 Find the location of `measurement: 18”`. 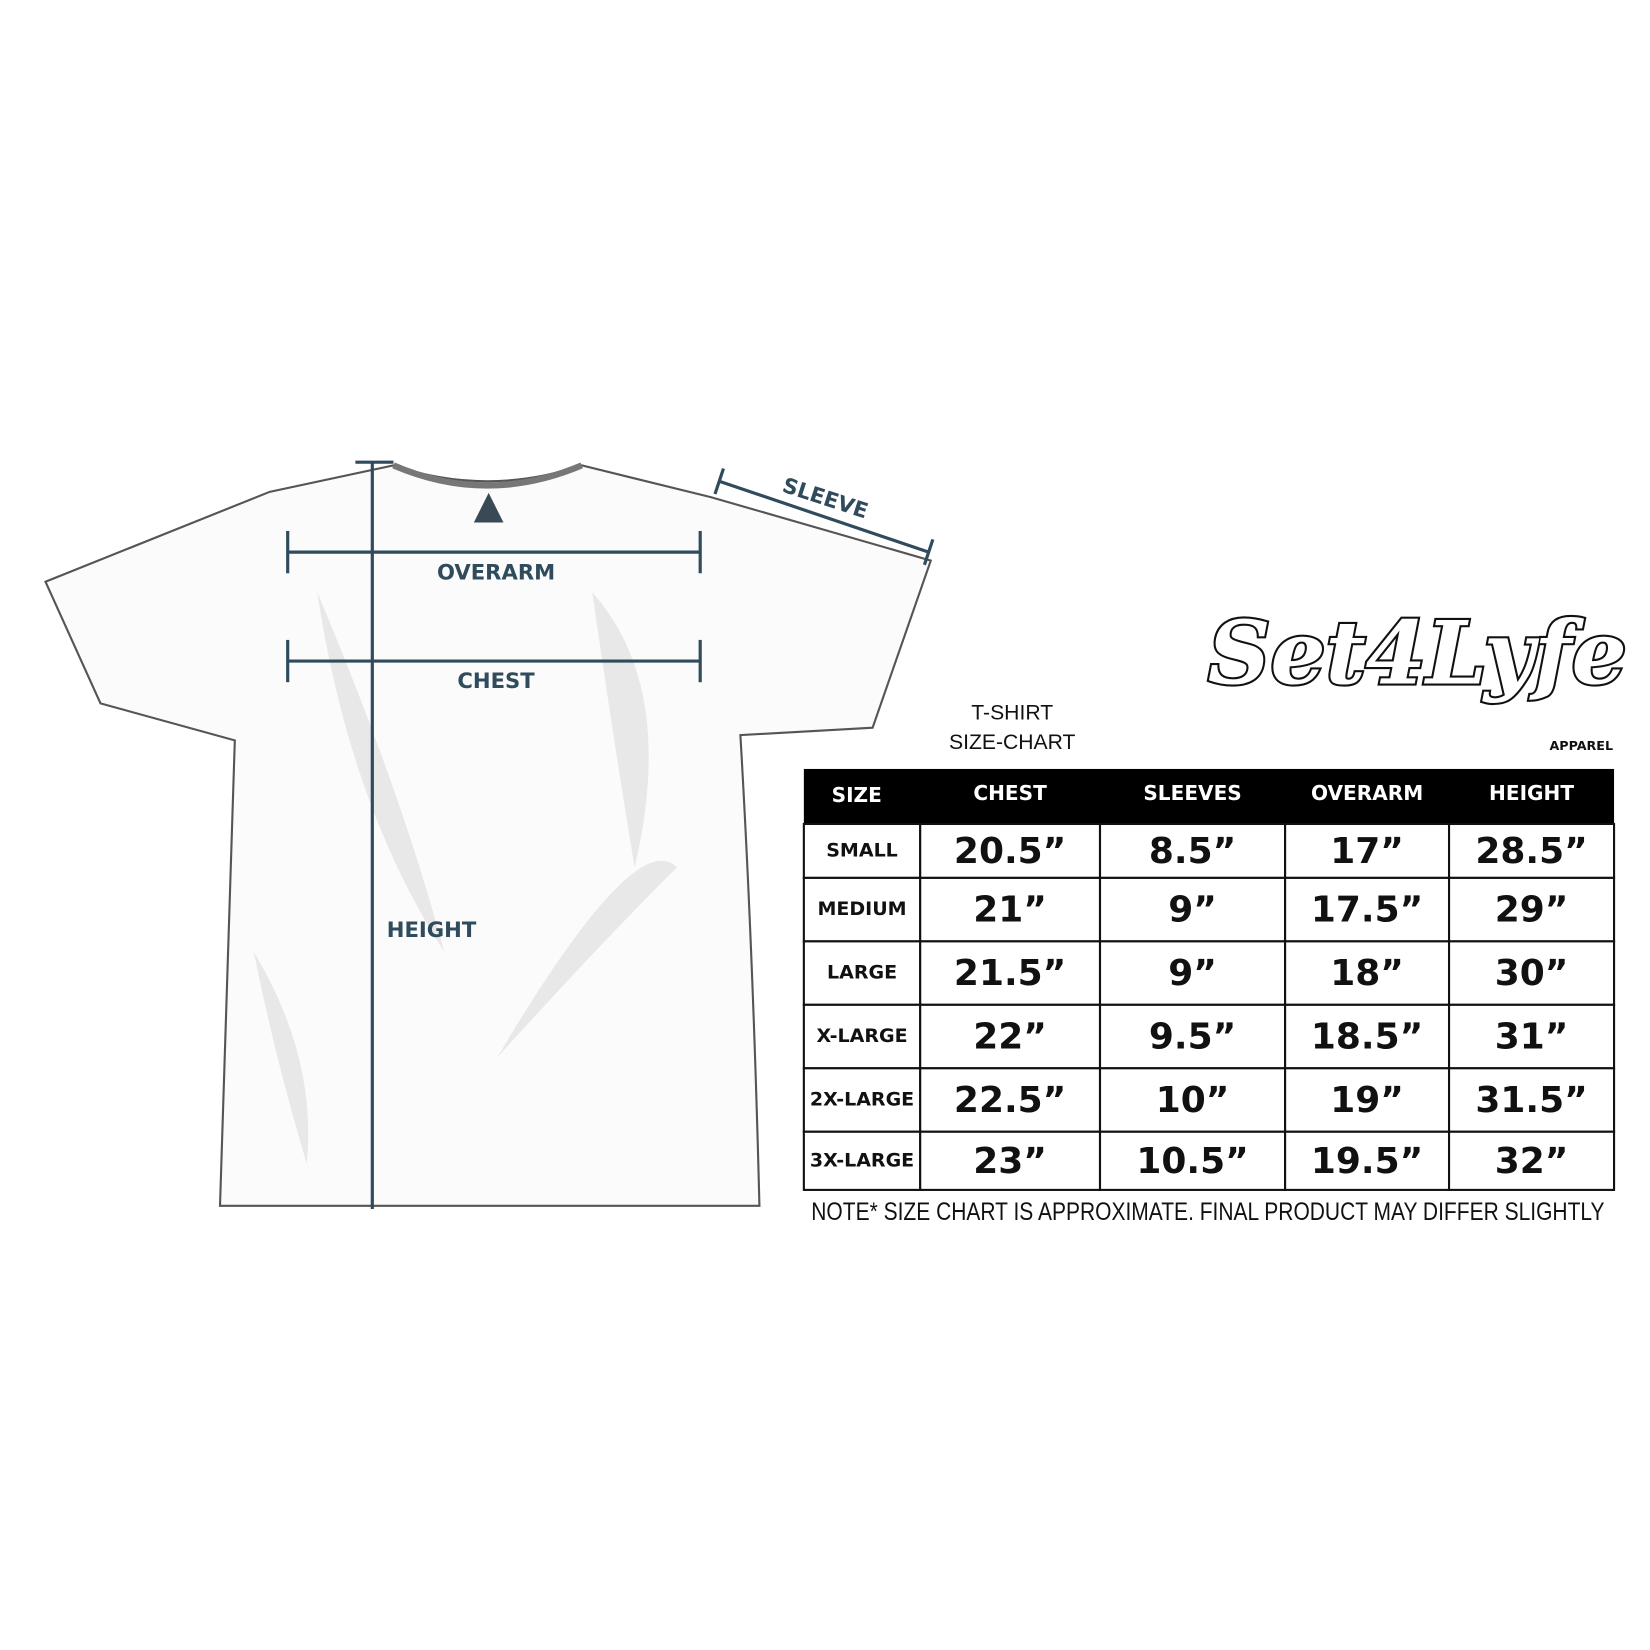

measurement: 18” is located at coordinates (1367, 973).